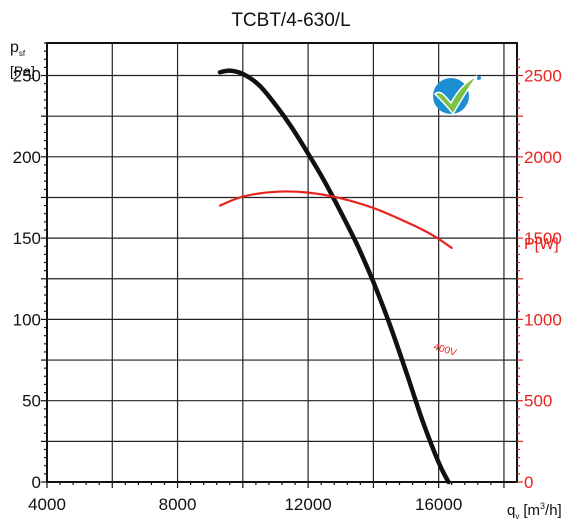 The image size is (582, 520). I want to click on y-tick-label: 50, so click(31, 401).